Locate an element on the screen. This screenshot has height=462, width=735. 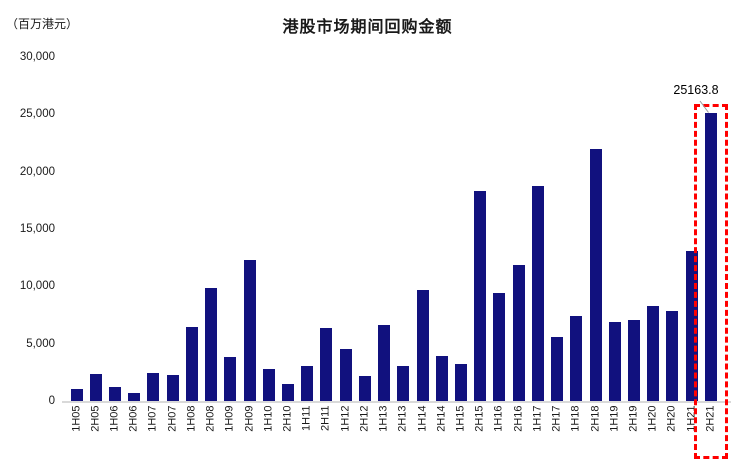
x-tick-label-2H15: 2H15 is located at coordinates (479, 418).